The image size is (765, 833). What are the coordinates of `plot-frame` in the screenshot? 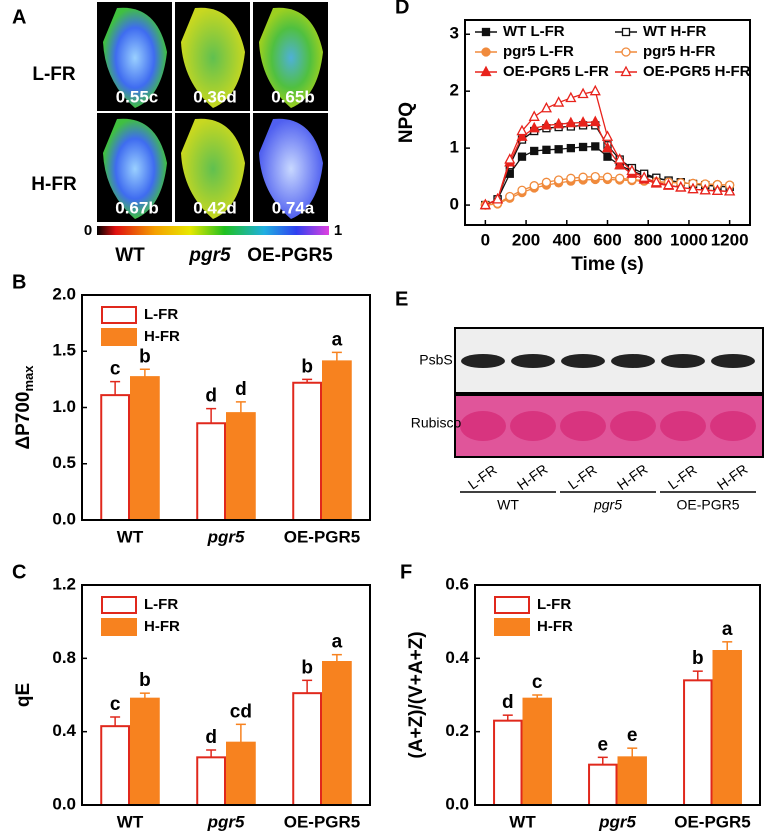 It's located at (226, 695).